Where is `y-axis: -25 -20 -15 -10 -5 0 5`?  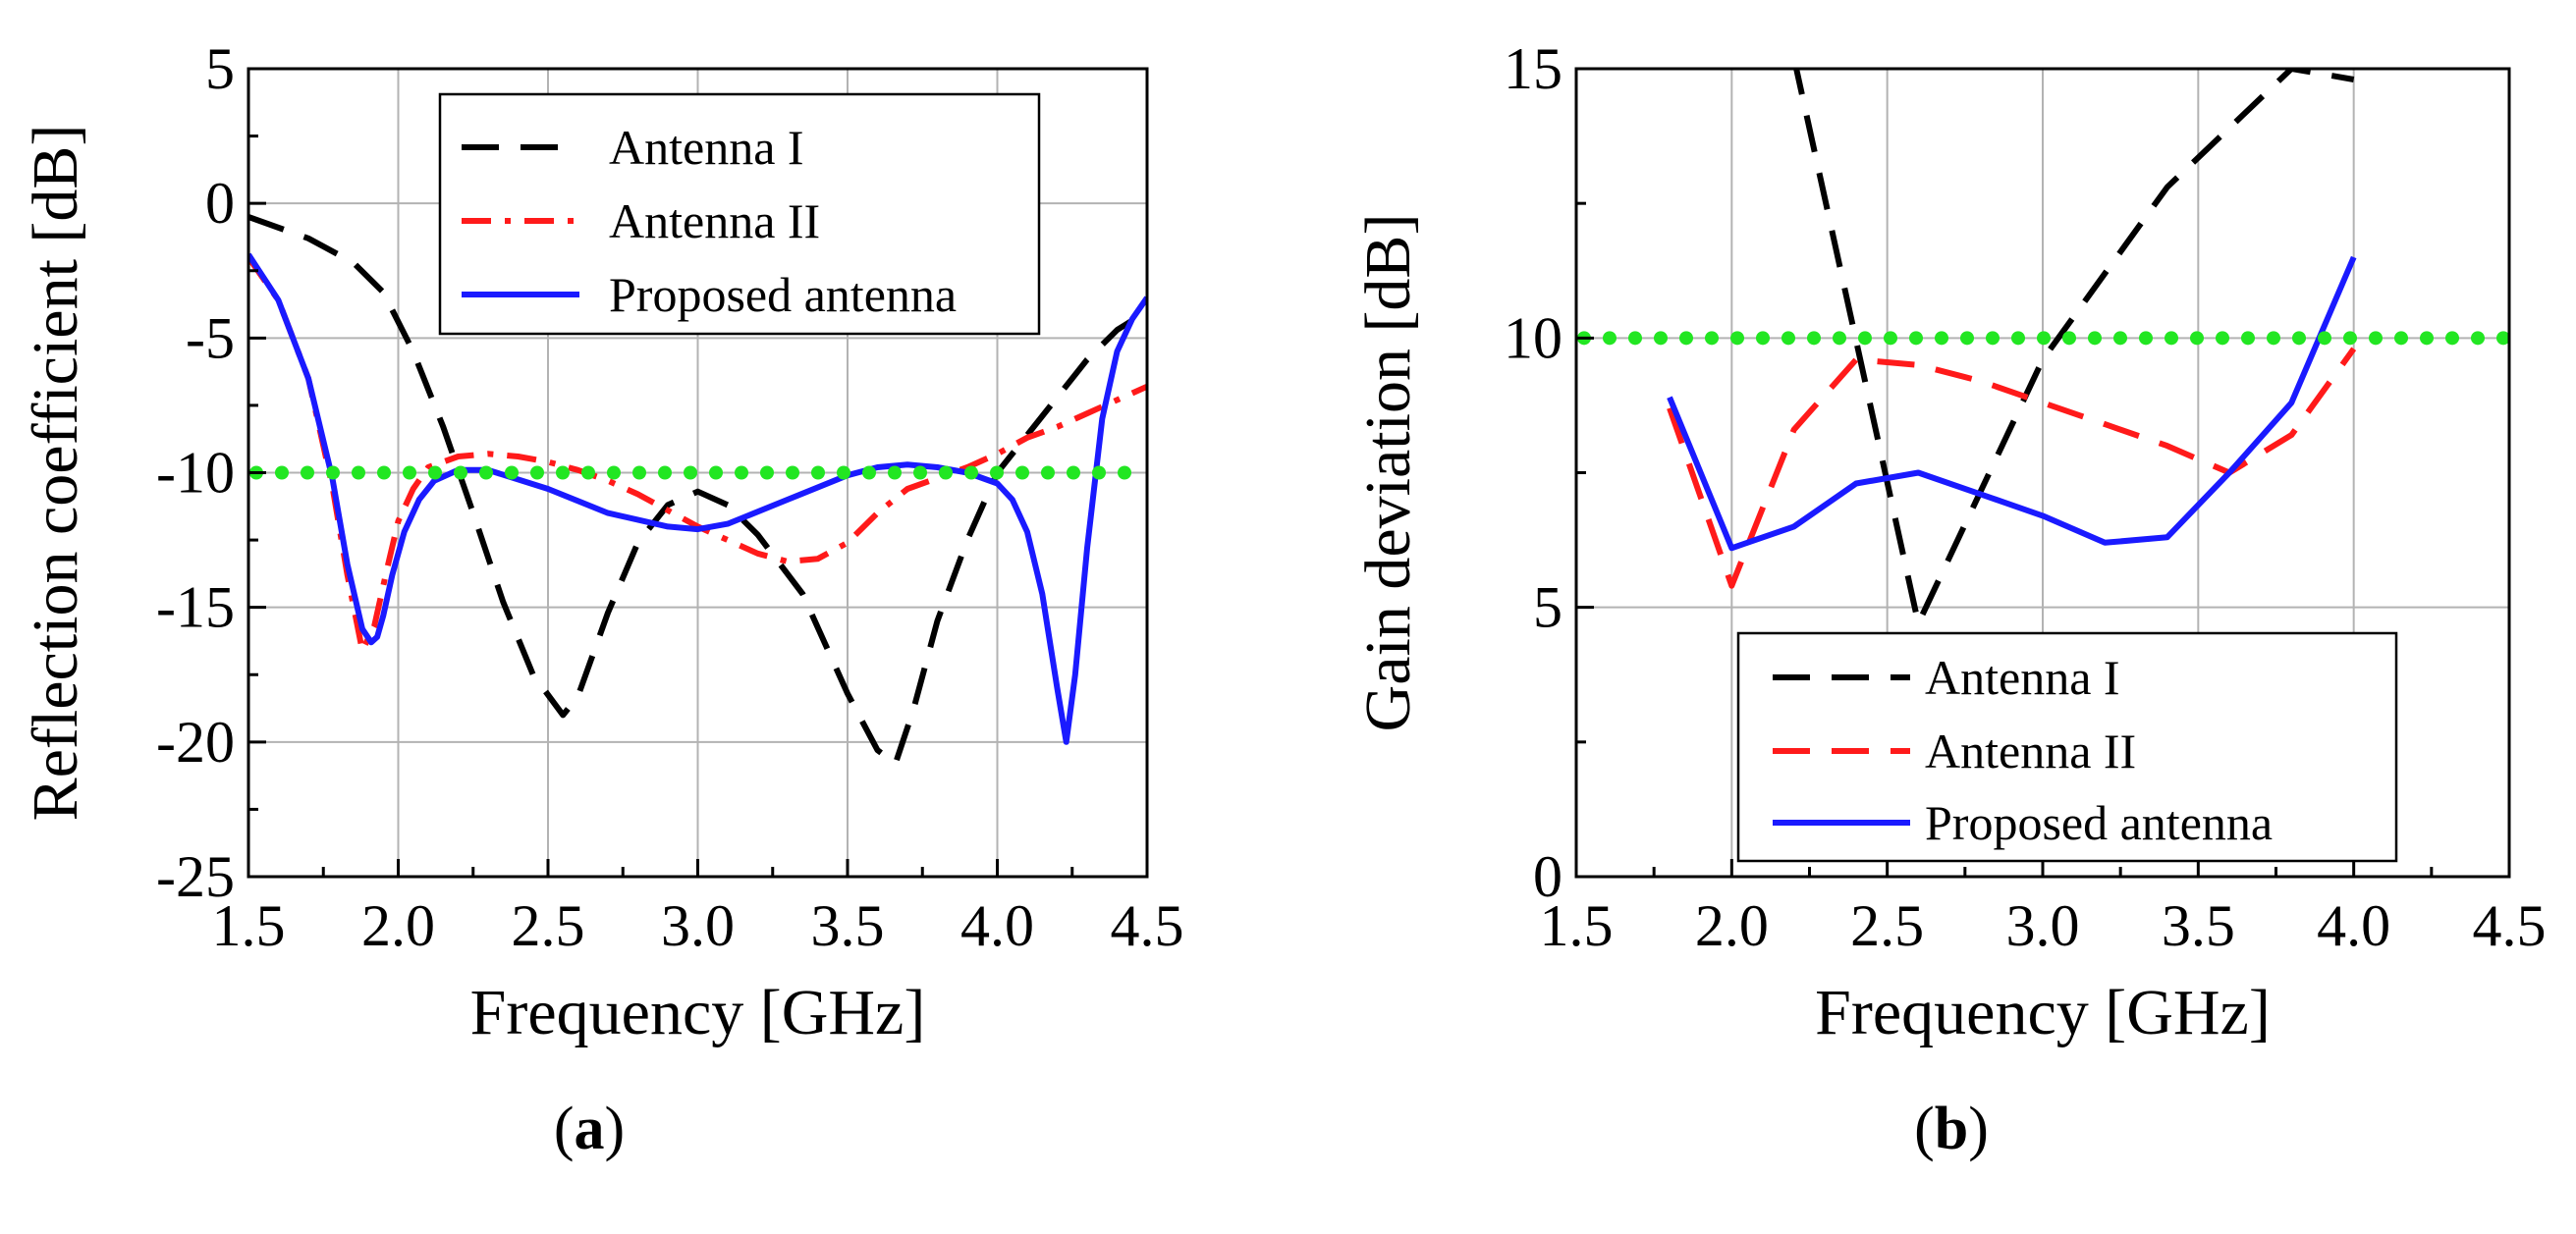 y-axis: -25 -20 -15 -10 -5 0 5 is located at coordinates (211, 473).